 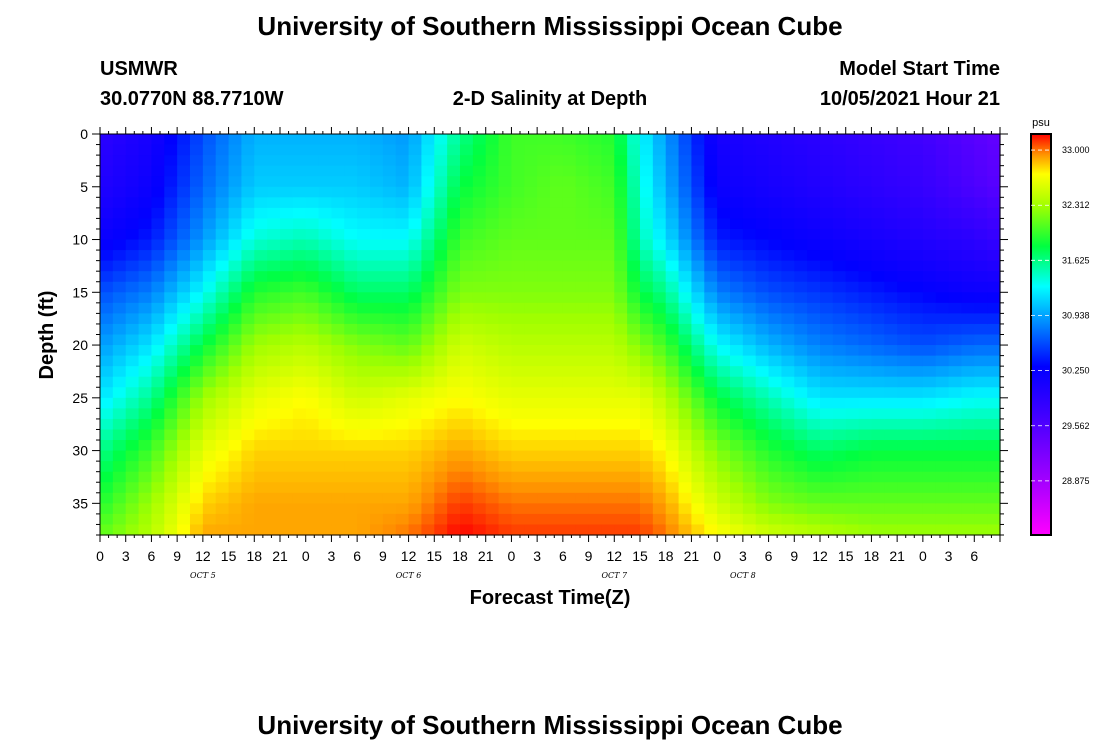 What do you see at coordinates (1076, 260) in the screenshot?
I see `colorbar-tick-label: 31.625` at bounding box center [1076, 260].